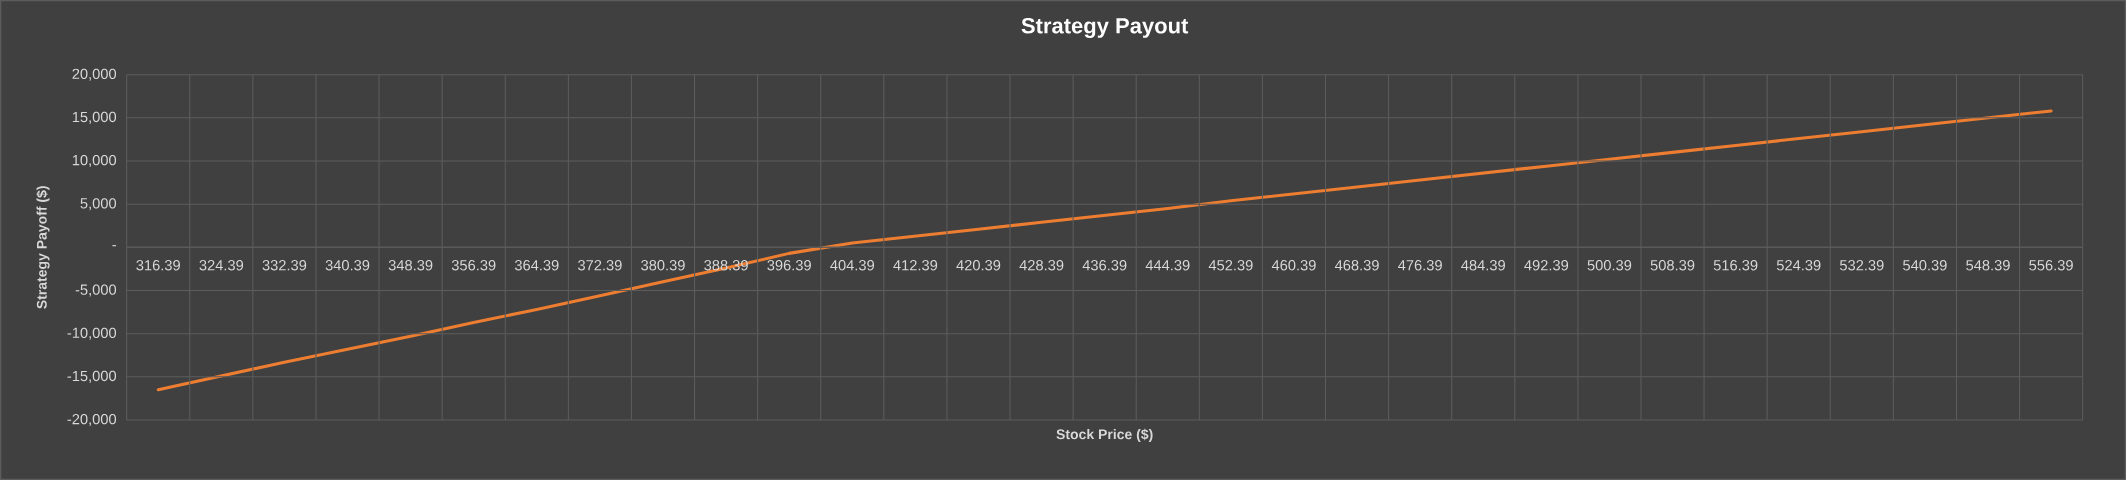 Image resolution: width=2126 pixels, height=480 pixels. Describe the element at coordinates (410, 265) in the screenshot. I see `x-tick-label: 348.39` at that location.